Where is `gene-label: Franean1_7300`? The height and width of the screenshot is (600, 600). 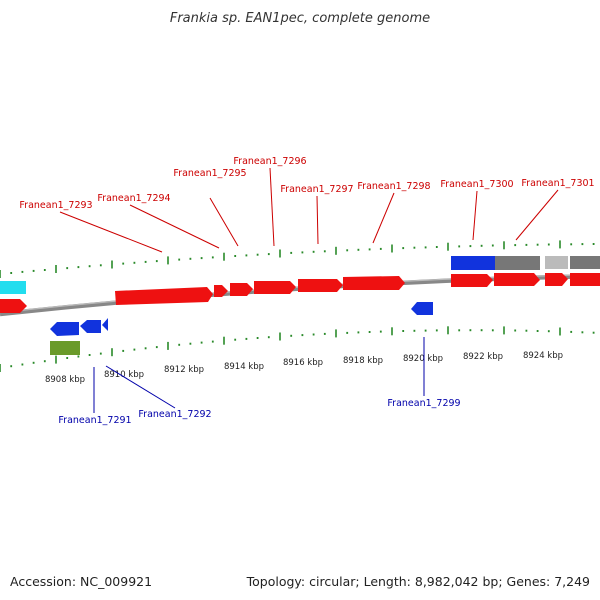
gene-label: Franean1_7300 is located at coordinates (476, 184).